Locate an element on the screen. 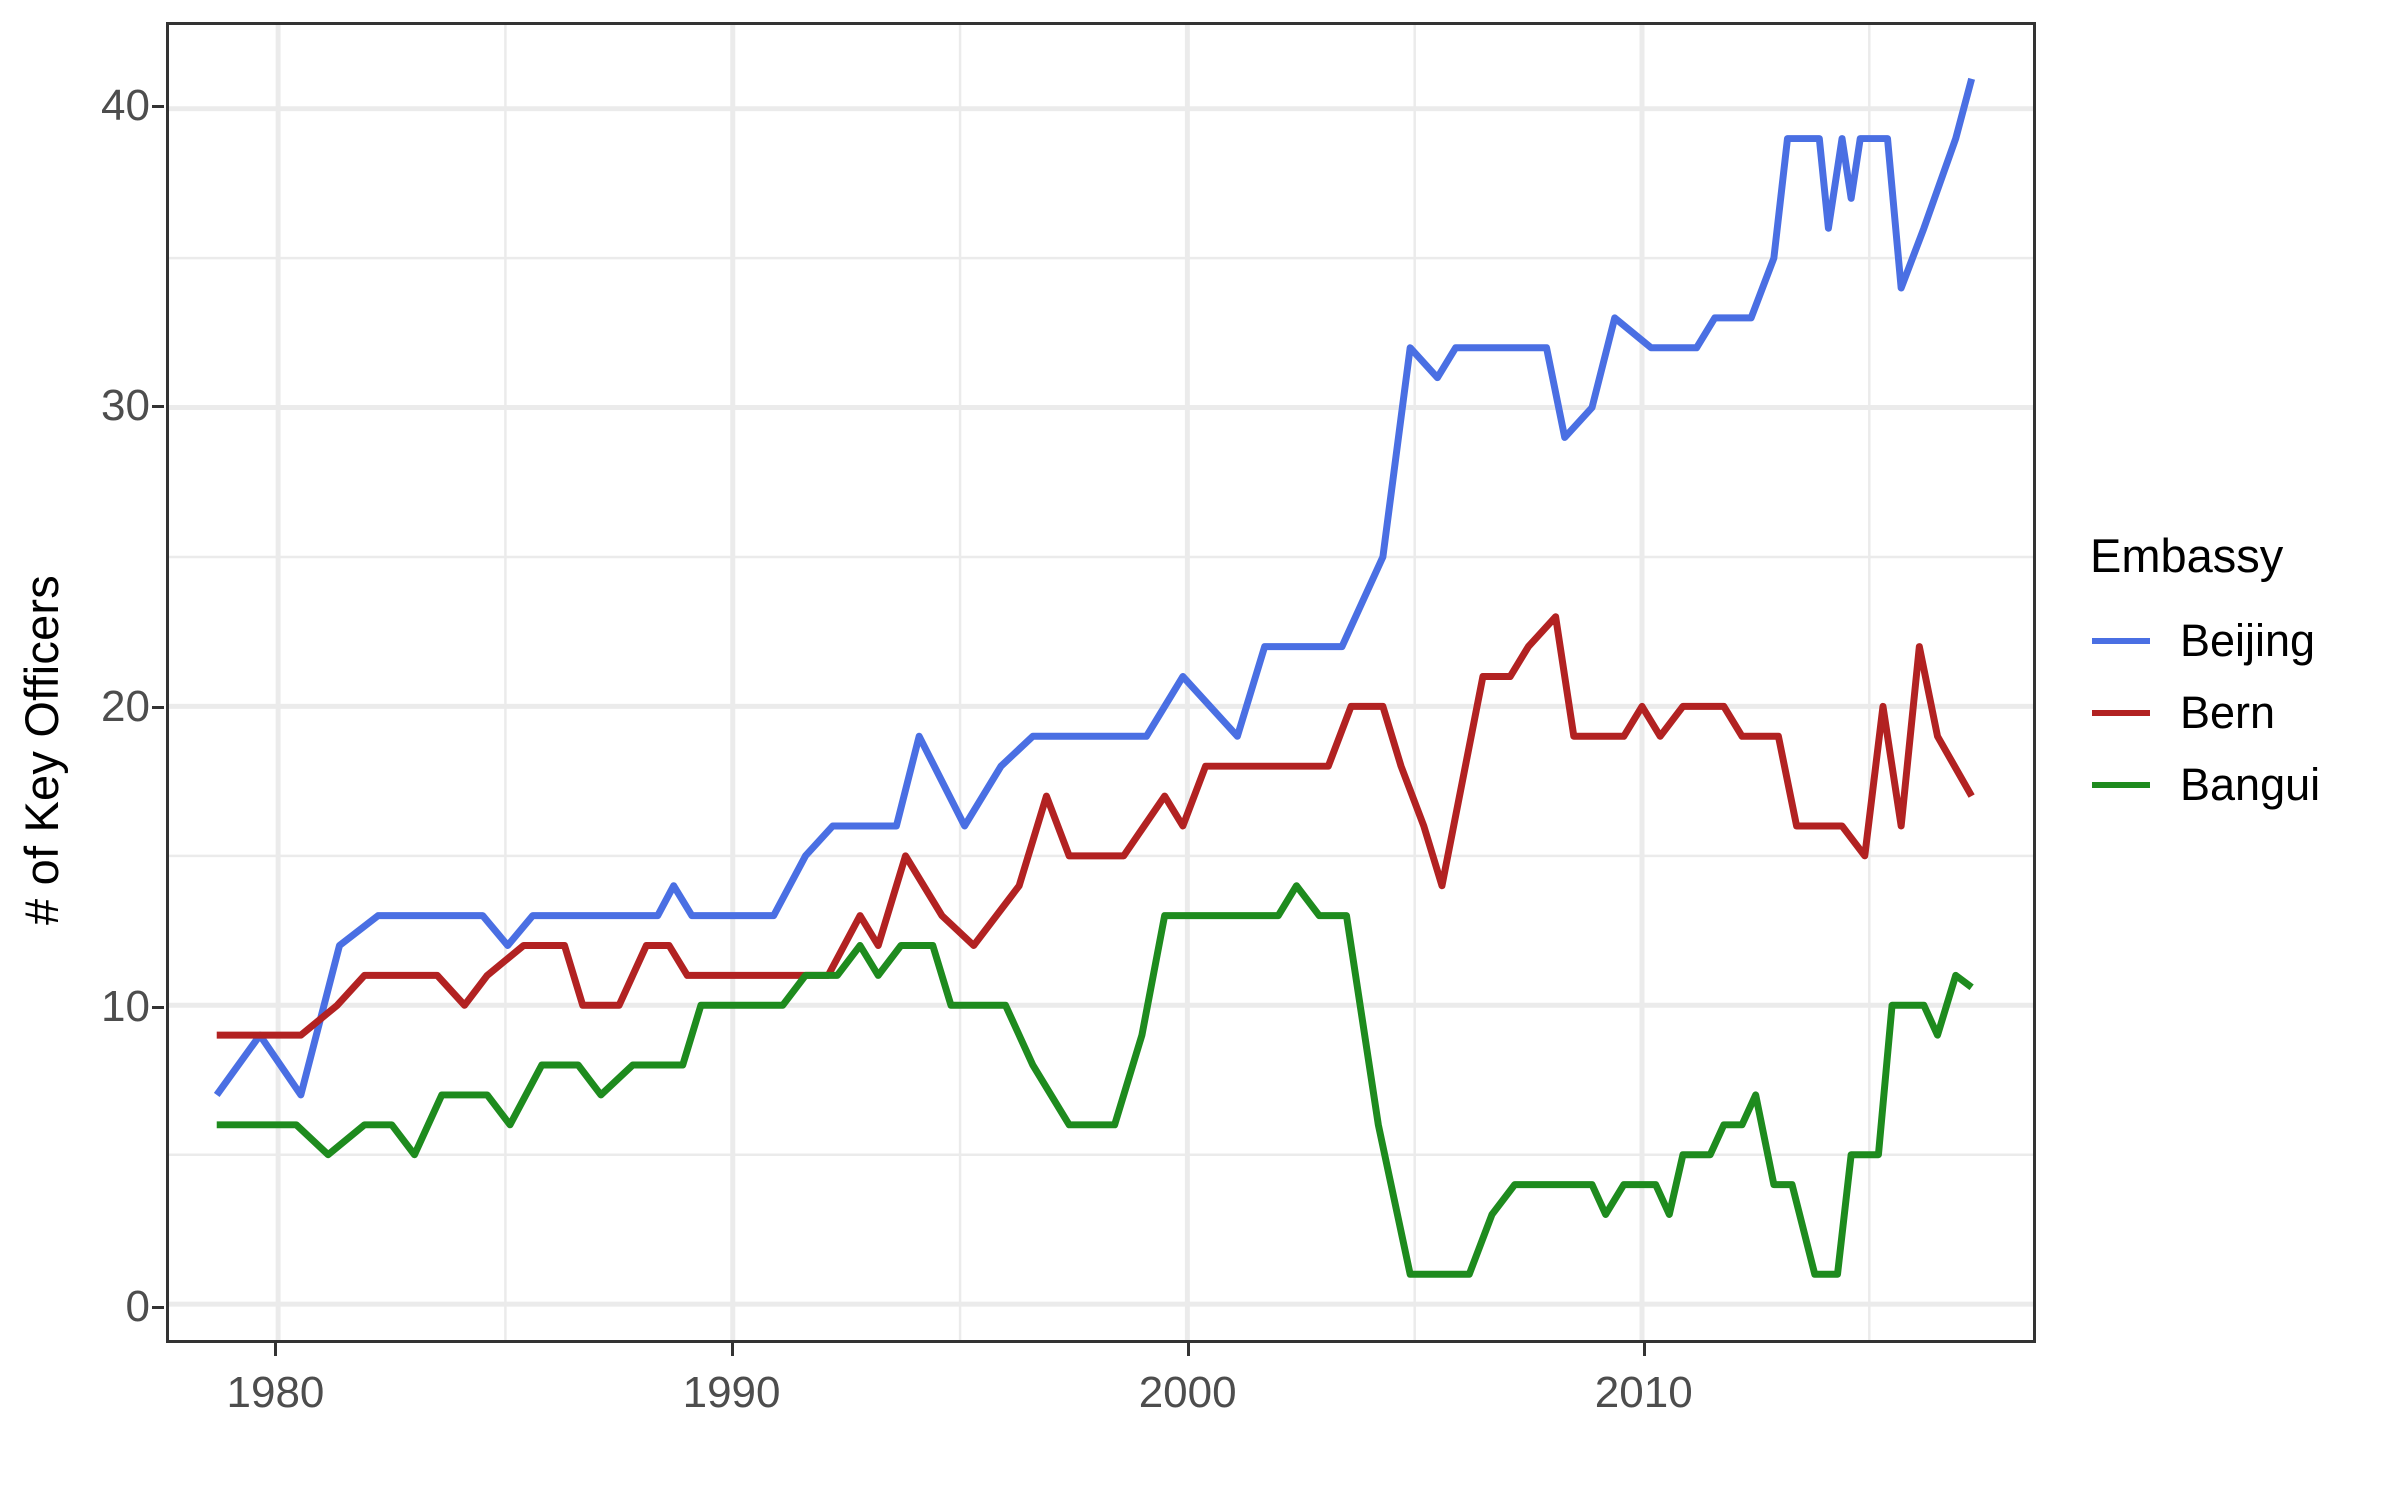 This screenshot has width=2400, height=1500. y-axis-tick-label: 30 is located at coordinates (125, 406).